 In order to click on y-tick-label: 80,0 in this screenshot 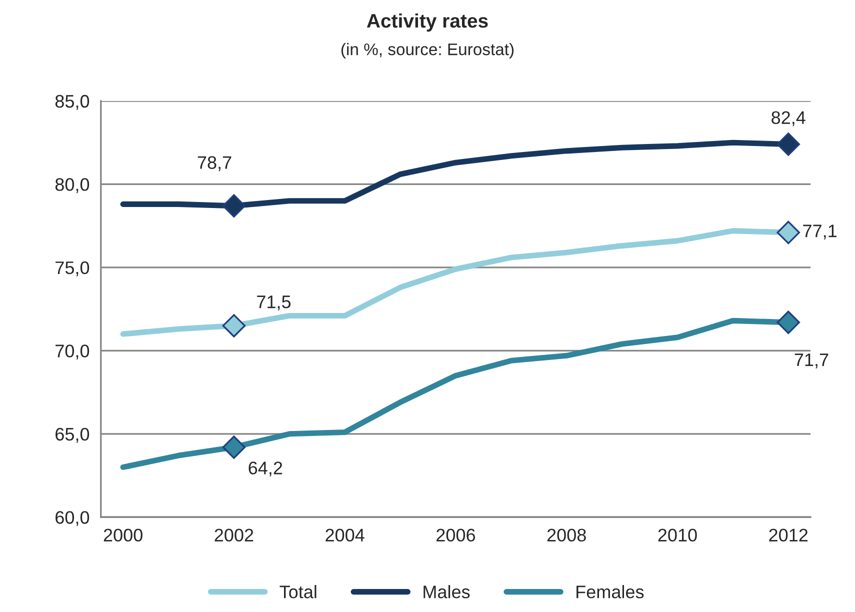, I will do `click(72, 186)`.